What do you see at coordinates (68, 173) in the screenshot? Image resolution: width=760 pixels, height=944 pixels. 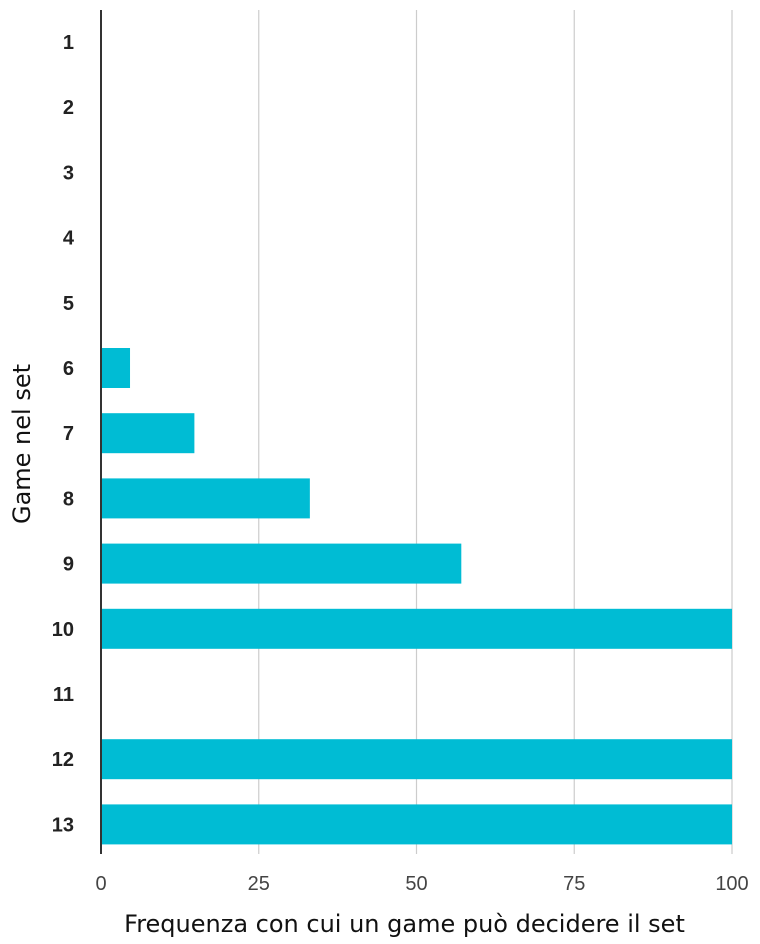 I see `y-tick-label-3: 3` at bounding box center [68, 173].